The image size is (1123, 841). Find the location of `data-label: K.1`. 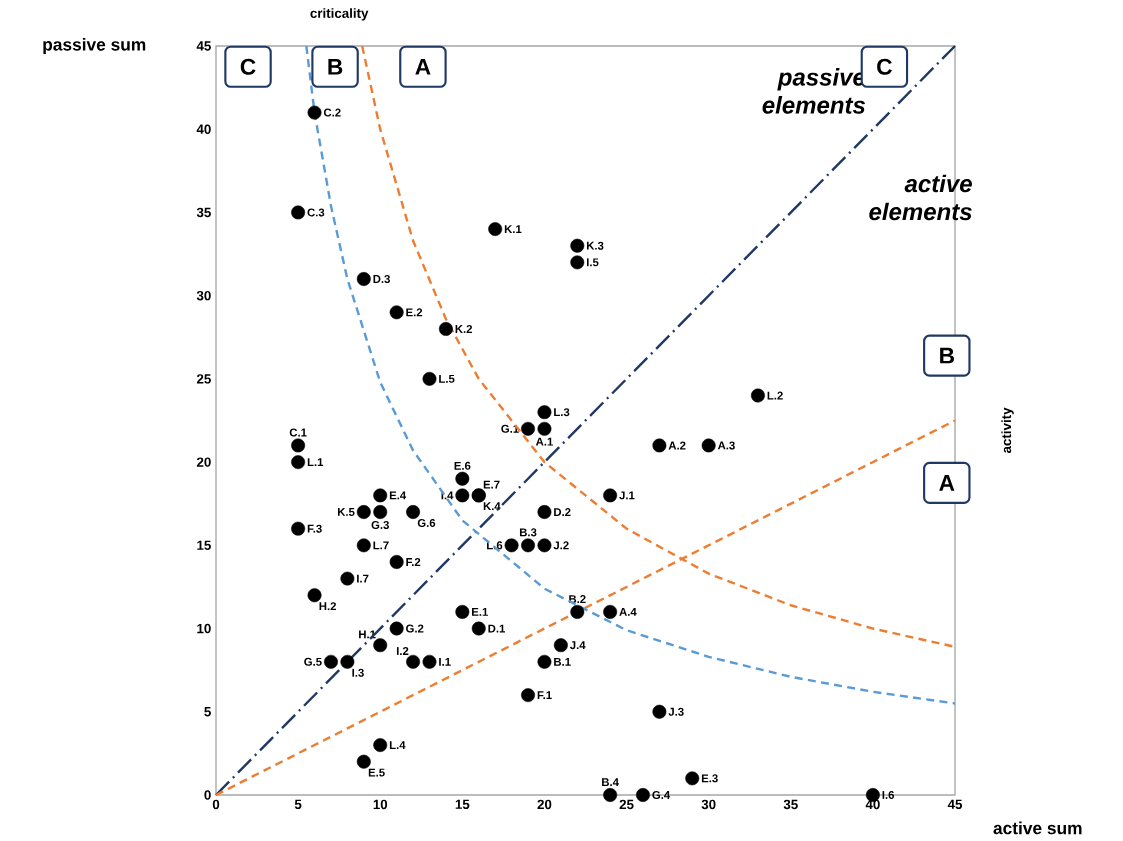

data-label: K.1 is located at coordinates (513, 229).